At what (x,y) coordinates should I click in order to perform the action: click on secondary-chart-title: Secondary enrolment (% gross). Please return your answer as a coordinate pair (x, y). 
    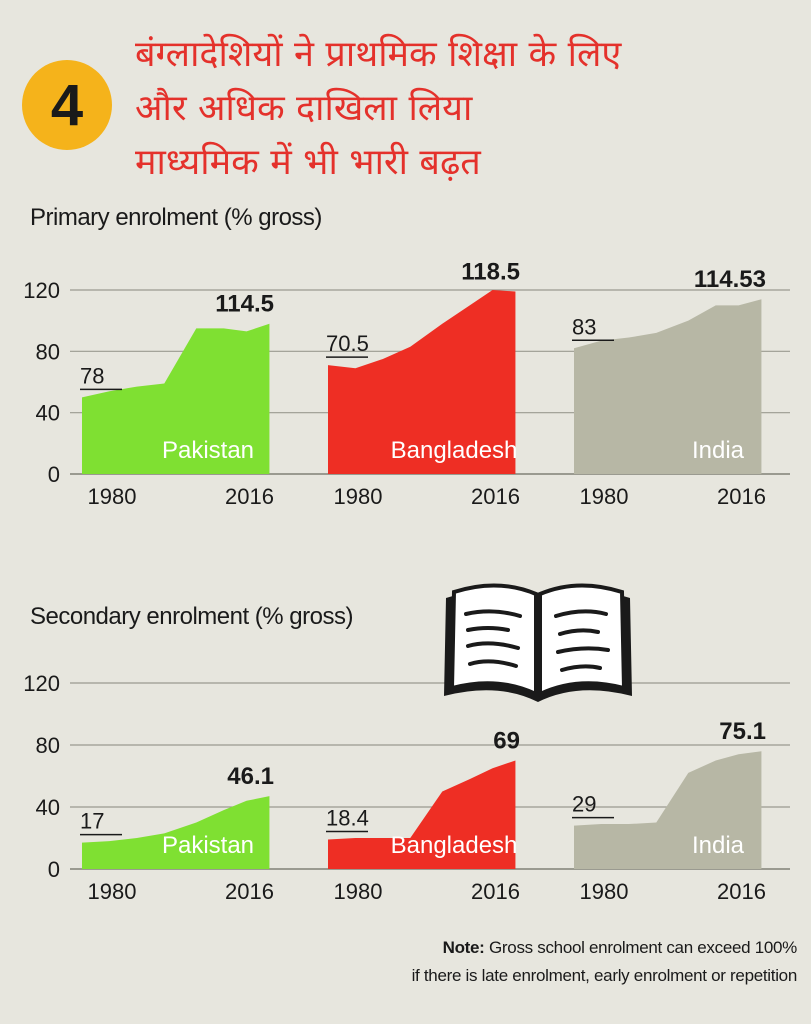
    Looking at the image, I should click on (191, 616).